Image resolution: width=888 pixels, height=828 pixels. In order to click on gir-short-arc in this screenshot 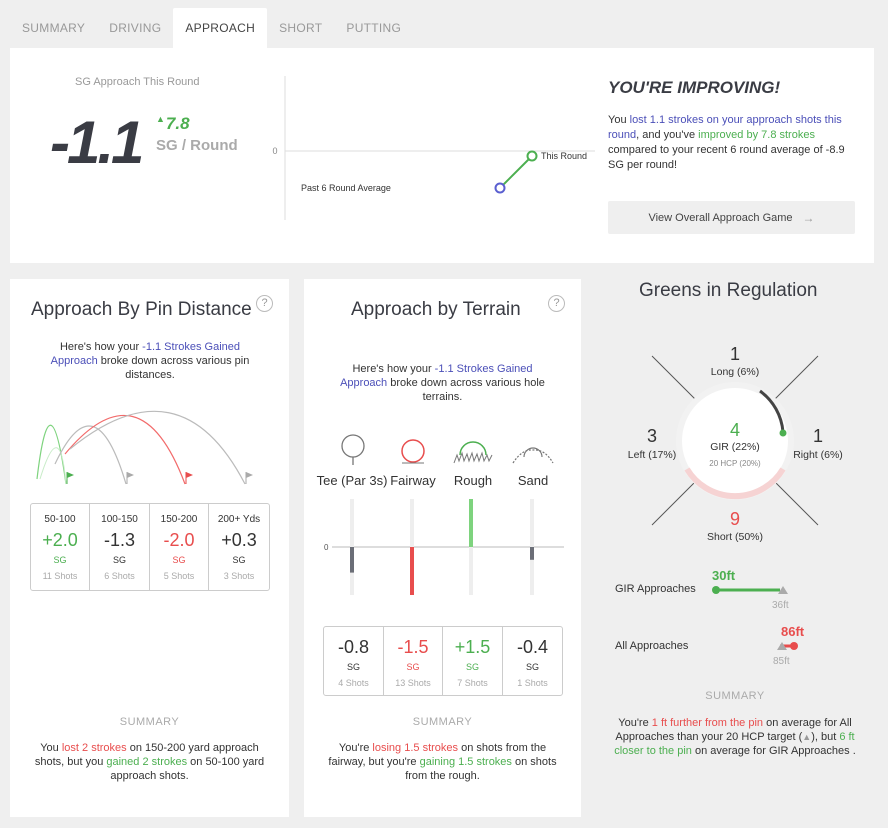, I will do `click(735, 483)`.